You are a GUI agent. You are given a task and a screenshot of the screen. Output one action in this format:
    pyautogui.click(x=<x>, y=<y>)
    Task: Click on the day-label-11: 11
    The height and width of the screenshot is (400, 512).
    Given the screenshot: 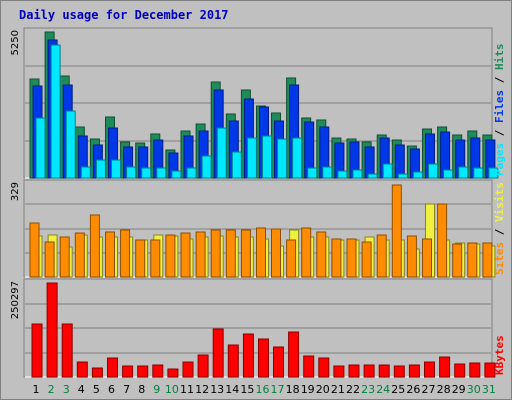 What is the action you would take?
    pyautogui.click(x=187, y=389)
    